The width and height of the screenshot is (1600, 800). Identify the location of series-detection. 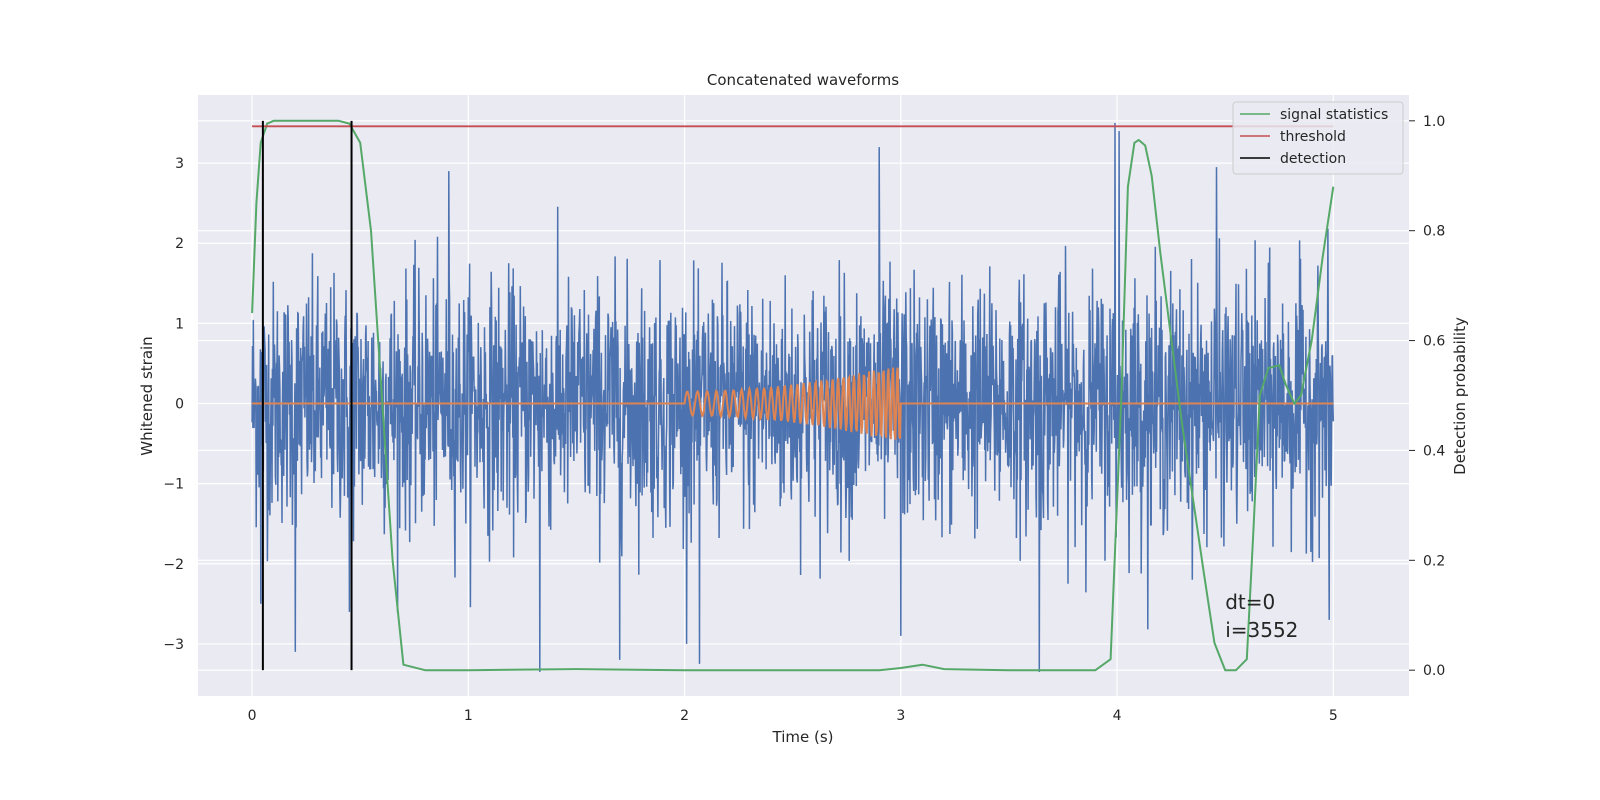
(307, 395).